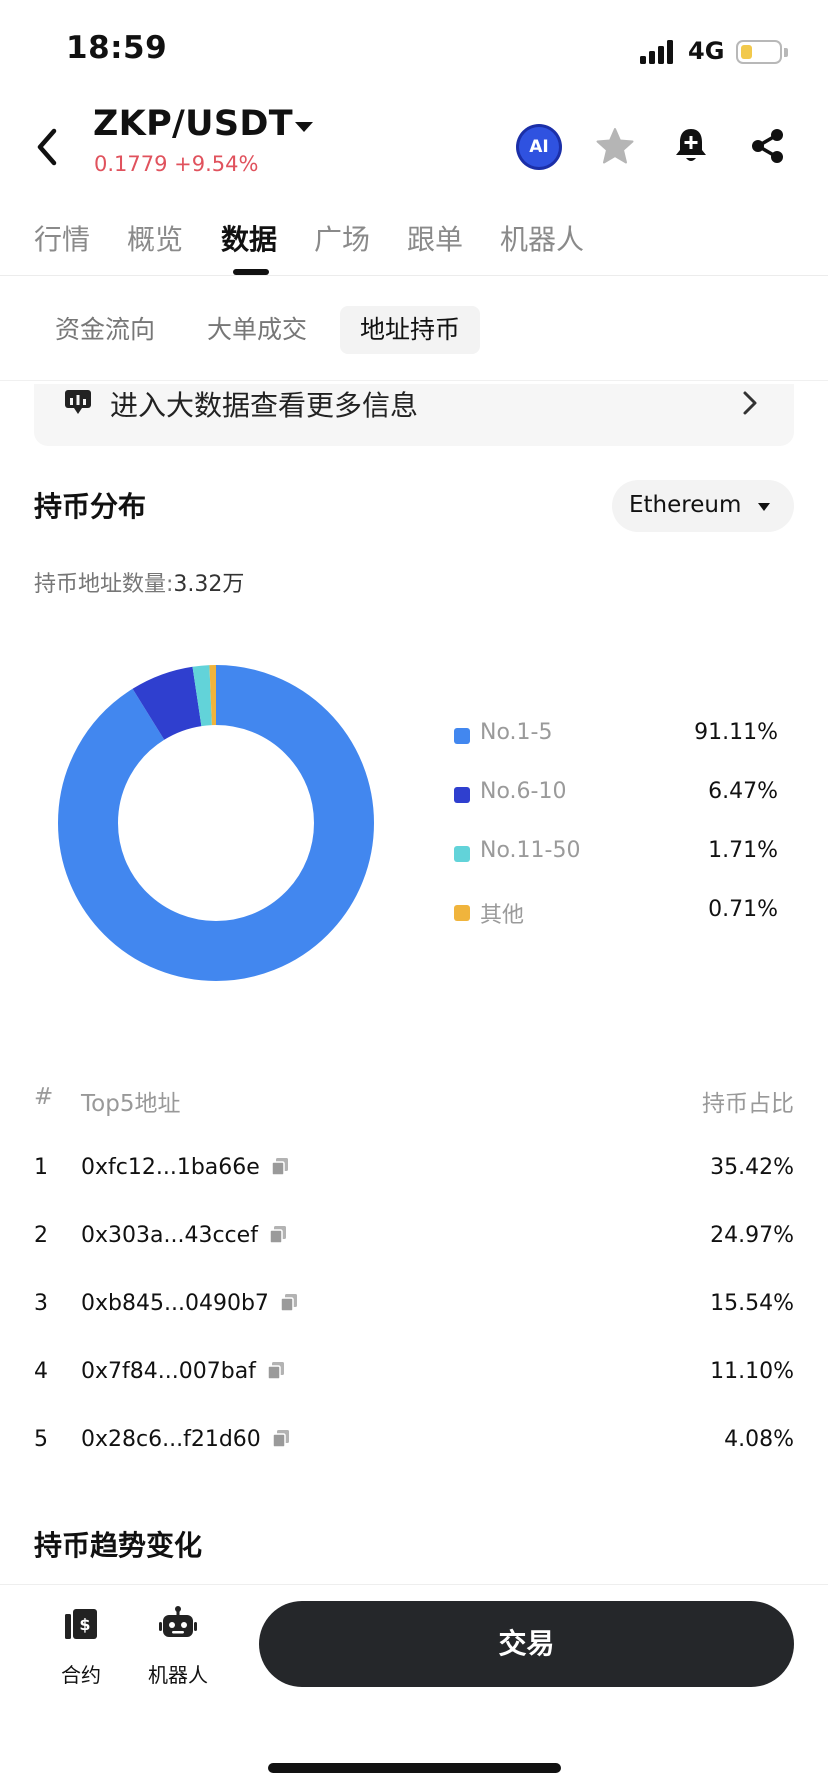 Image resolution: width=828 pixels, height=1792 pixels. I want to click on column-share-header: 持币占比, so click(748, 1104).